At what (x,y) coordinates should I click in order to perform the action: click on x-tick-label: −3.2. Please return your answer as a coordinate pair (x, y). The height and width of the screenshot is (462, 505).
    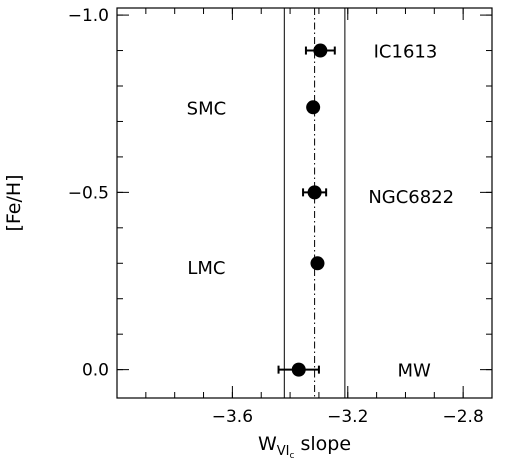
    Looking at the image, I should click on (347, 417).